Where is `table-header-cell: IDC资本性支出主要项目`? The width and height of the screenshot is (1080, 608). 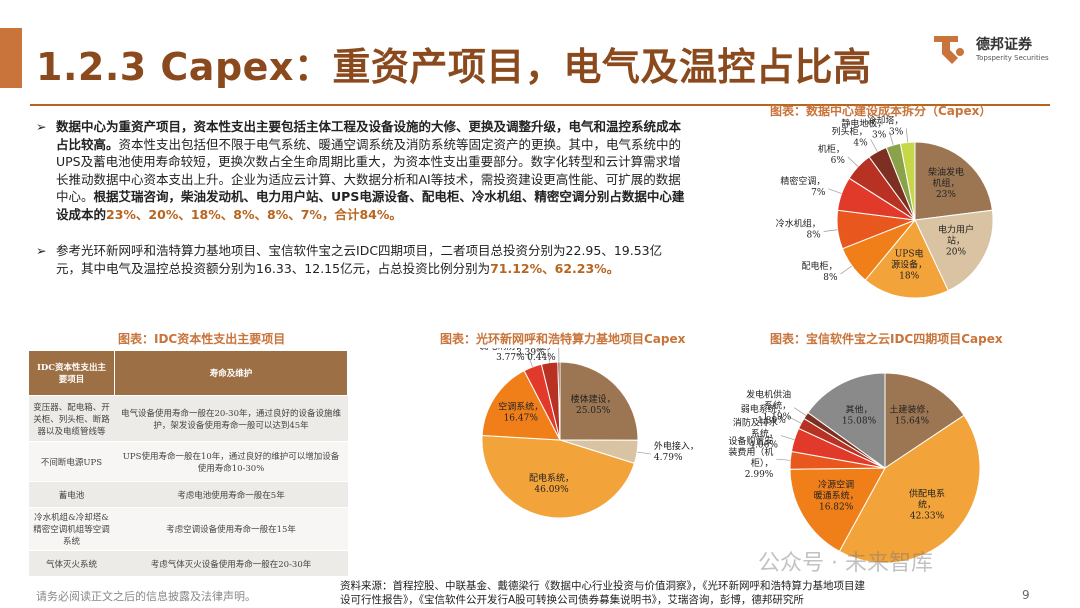
table-header-cell: IDC资本性支出主要项目 is located at coordinates (71, 373).